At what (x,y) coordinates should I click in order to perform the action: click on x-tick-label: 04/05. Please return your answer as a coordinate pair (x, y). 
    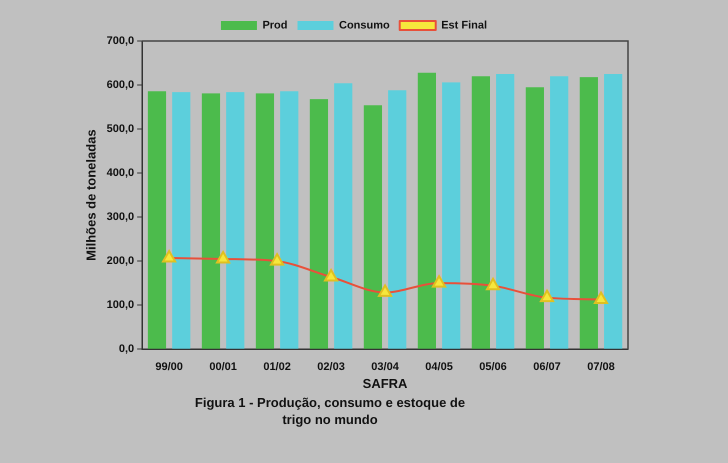
    Looking at the image, I should click on (439, 366).